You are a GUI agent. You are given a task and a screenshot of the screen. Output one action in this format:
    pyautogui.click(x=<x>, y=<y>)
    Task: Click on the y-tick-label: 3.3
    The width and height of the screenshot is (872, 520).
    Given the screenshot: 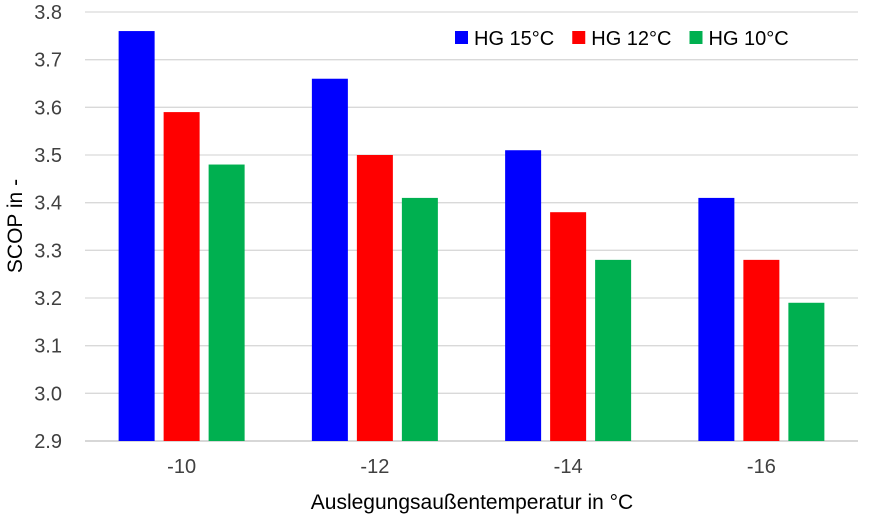 What is the action you would take?
    pyautogui.click(x=48, y=251)
    